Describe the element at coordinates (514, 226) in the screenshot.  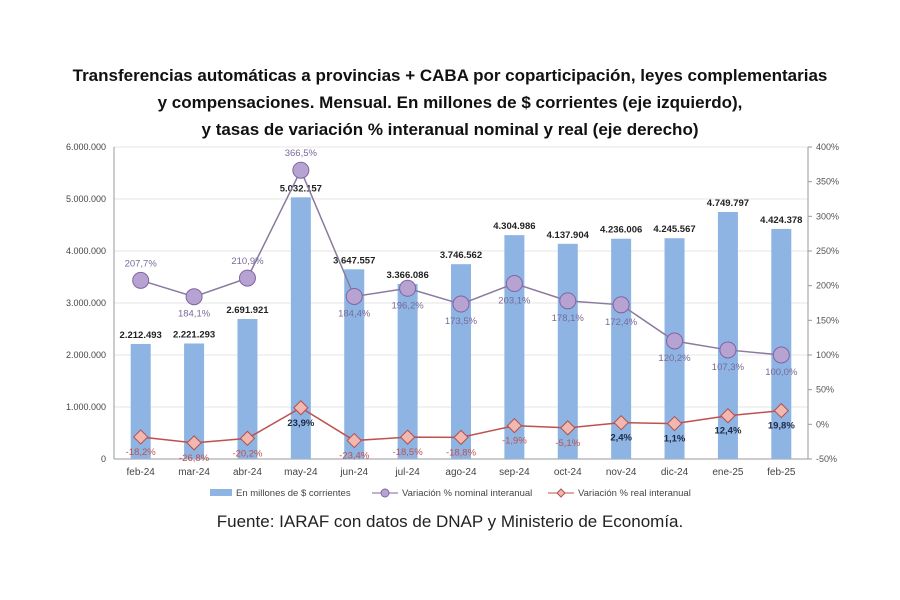
I see `bar-label: 4.304.986` at that location.